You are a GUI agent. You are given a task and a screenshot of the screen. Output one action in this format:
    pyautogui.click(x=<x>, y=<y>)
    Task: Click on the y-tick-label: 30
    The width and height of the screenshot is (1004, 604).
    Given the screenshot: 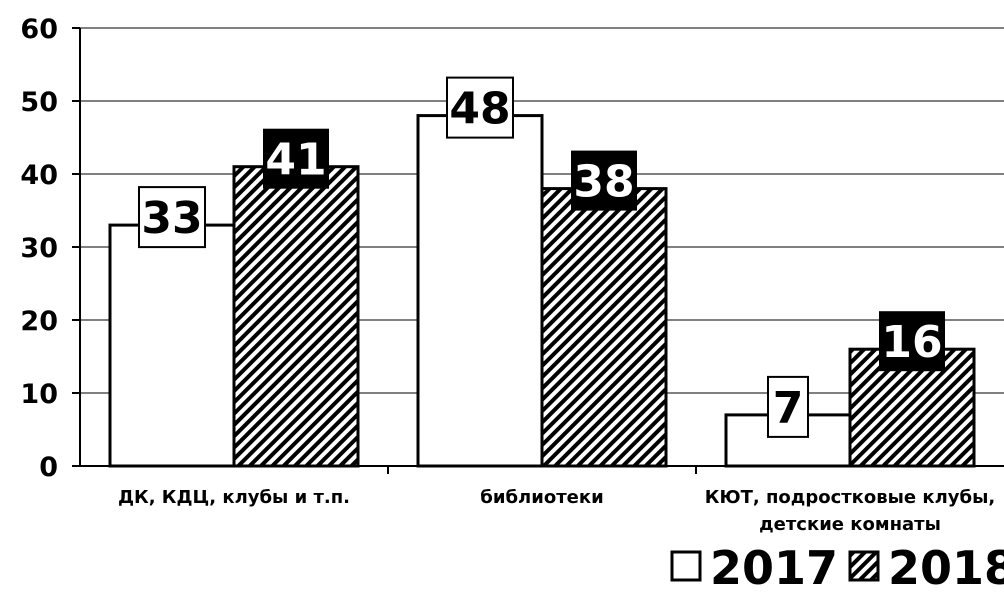 What is the action you would take?
    pyautogui.click(x=39, y=248)
    